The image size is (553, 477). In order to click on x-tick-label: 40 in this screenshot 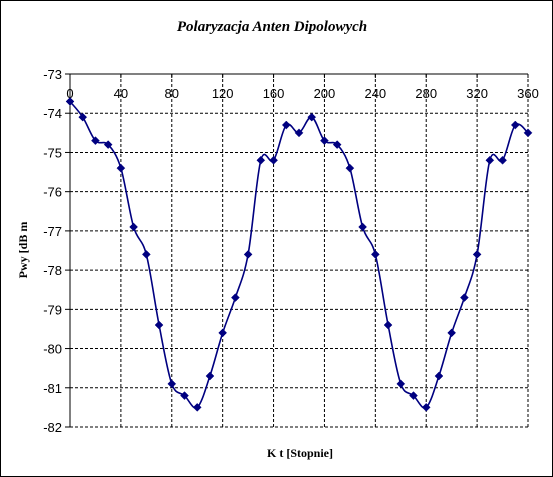, I will do `click(121, 93)`.